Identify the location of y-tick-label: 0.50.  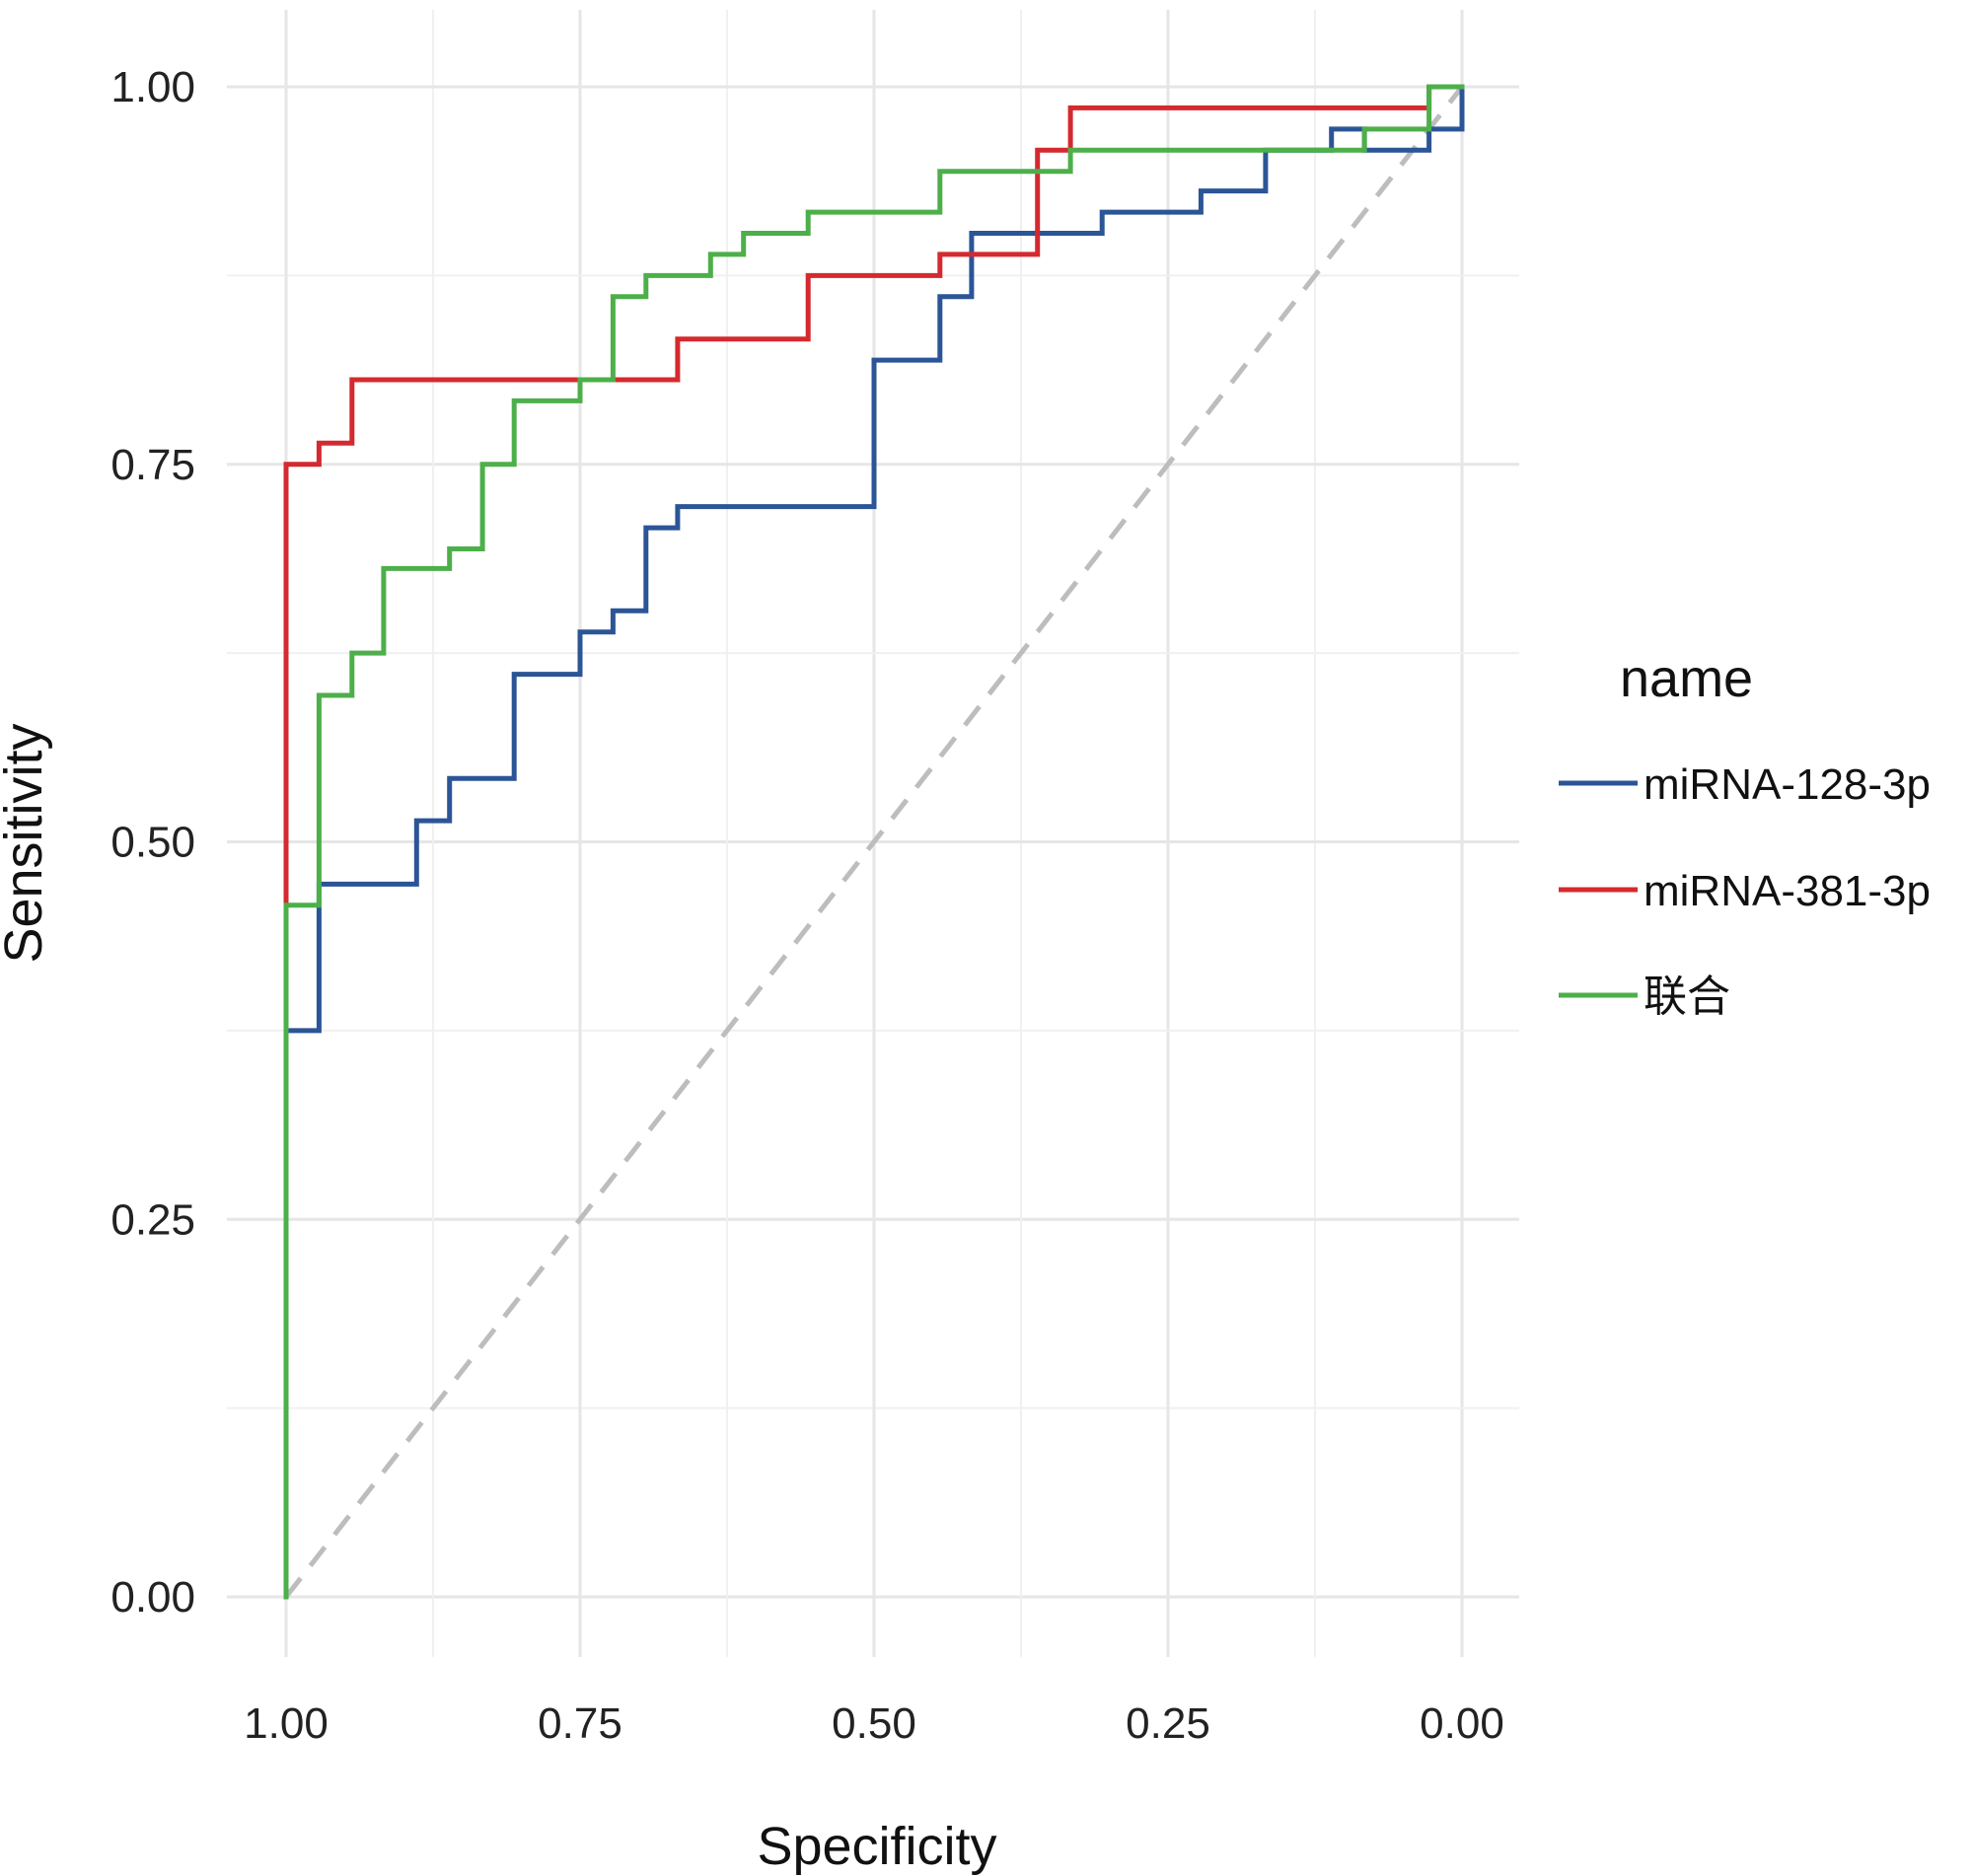
(153, 843).